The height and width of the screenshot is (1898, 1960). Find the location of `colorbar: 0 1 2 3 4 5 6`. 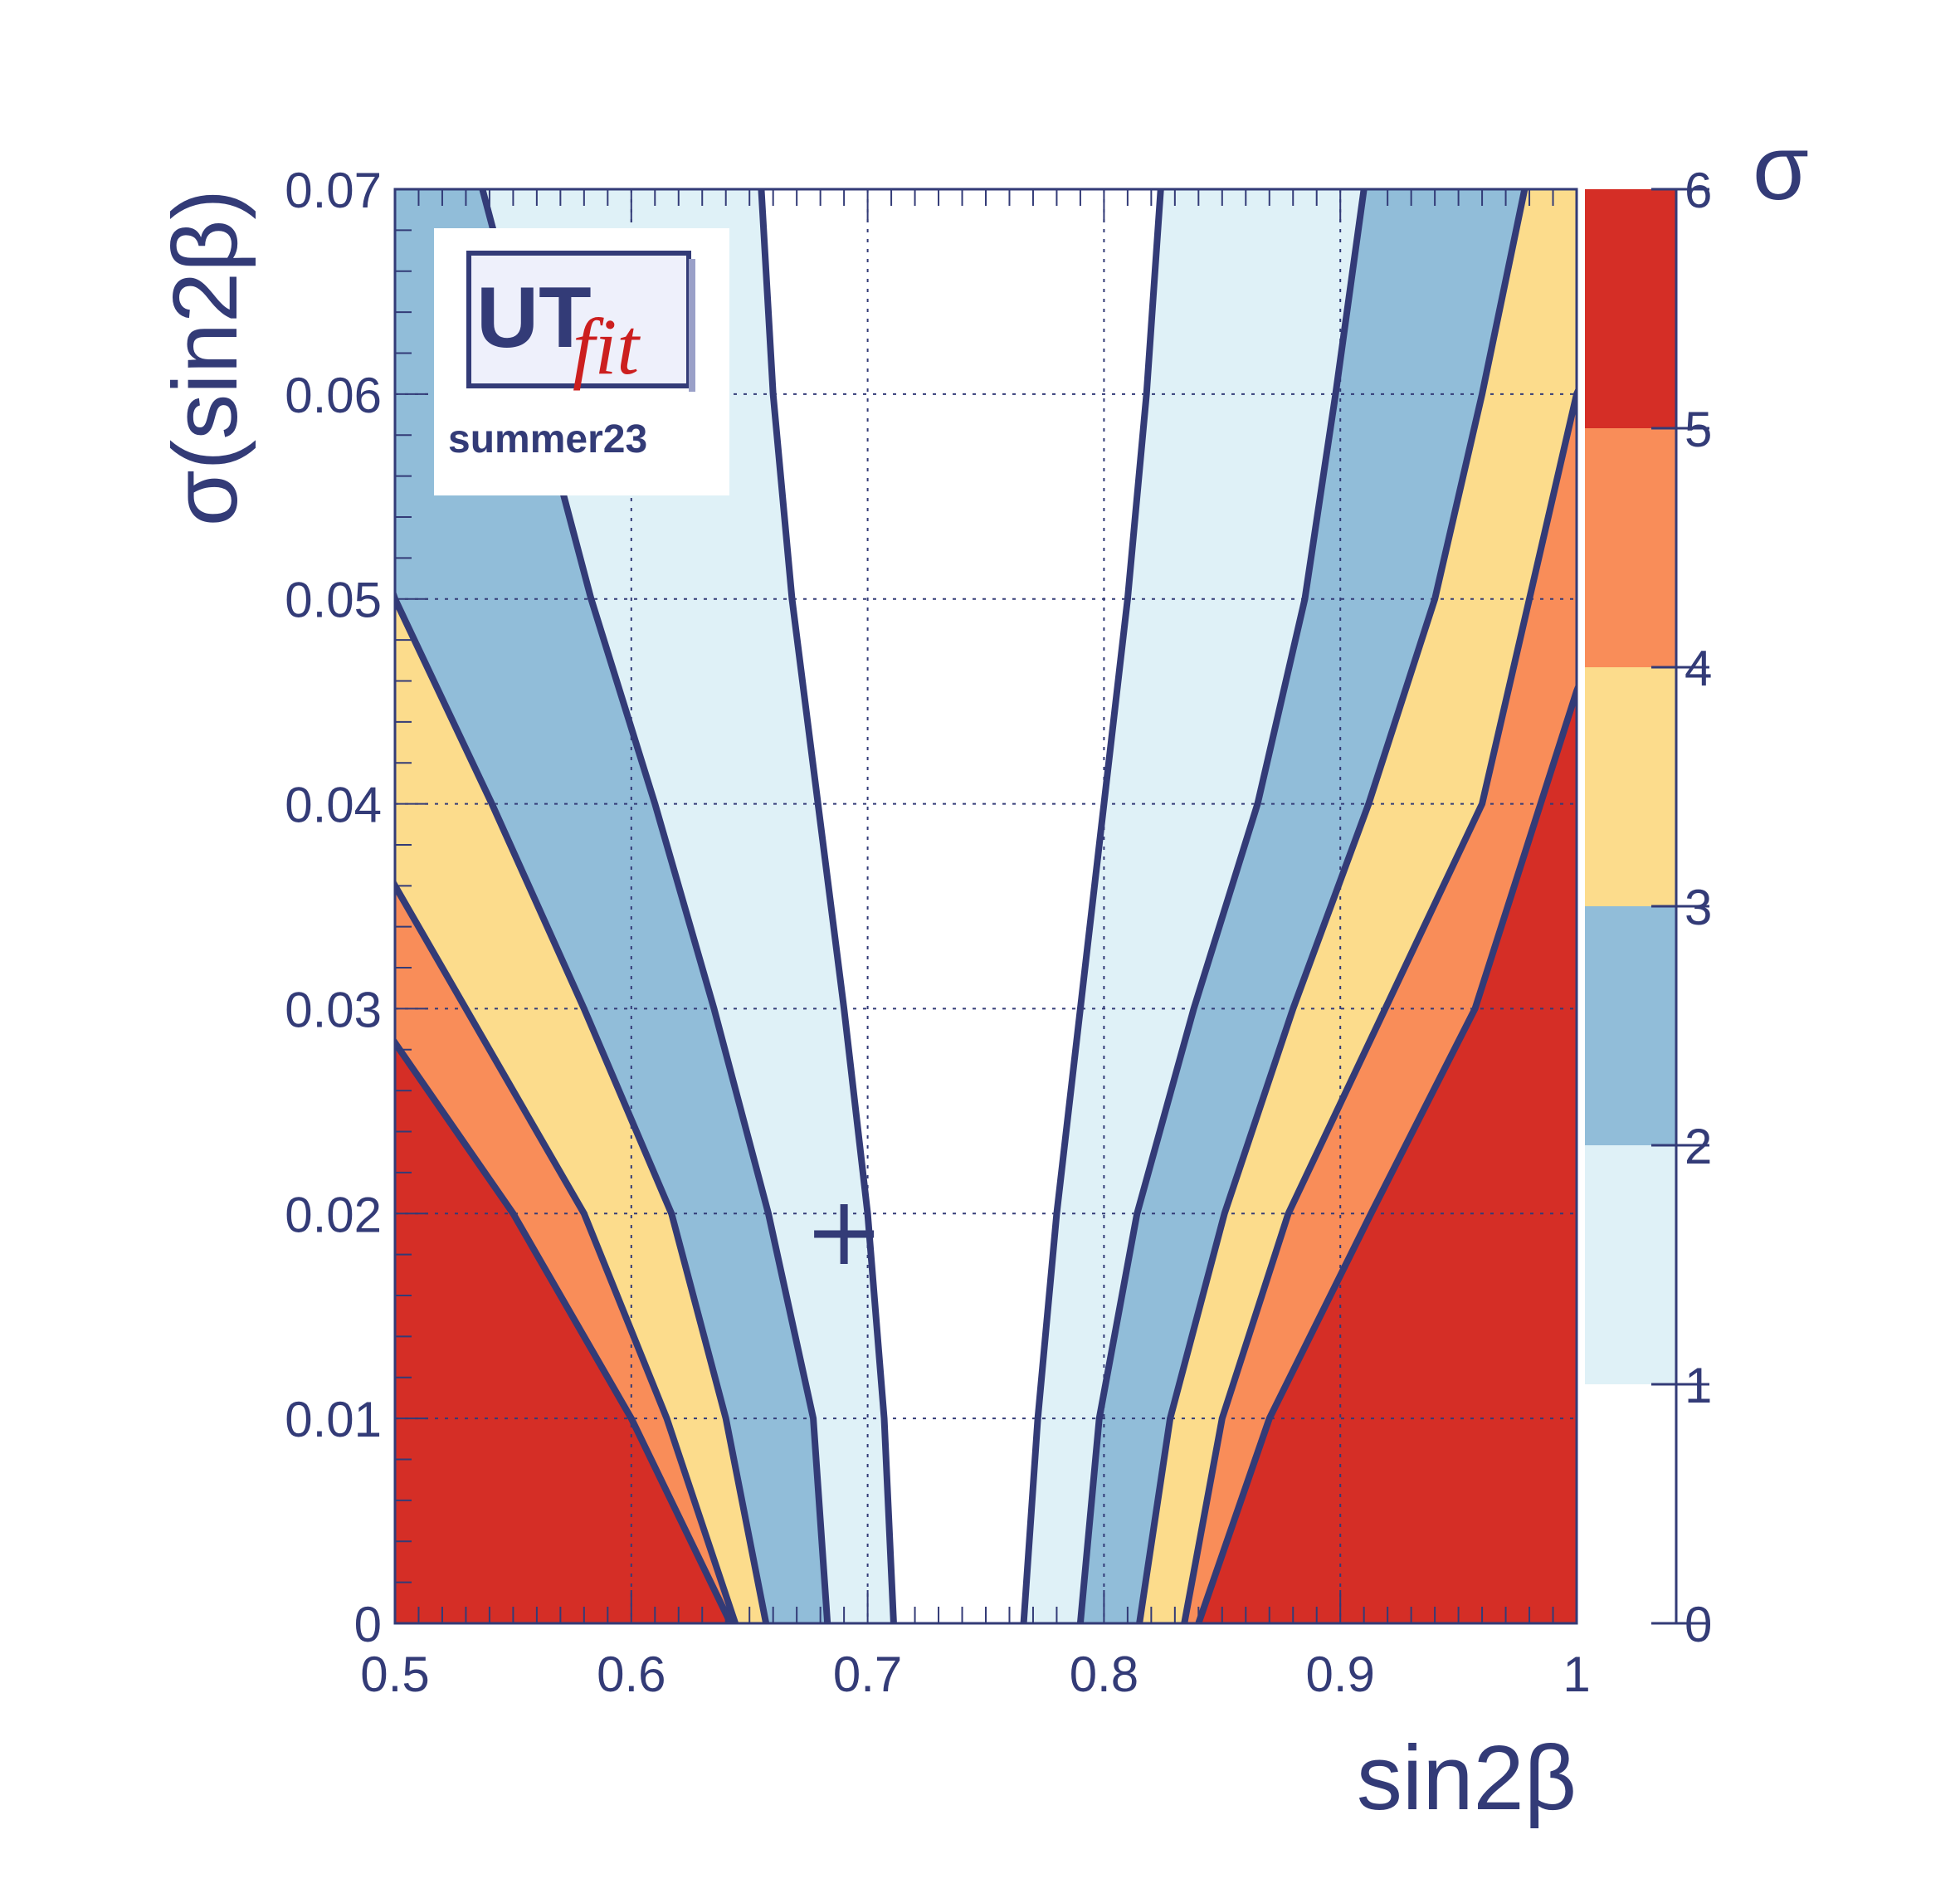

colorbar: 0 1 2 3 4 5 6 is located at coordinates (1648, 907).